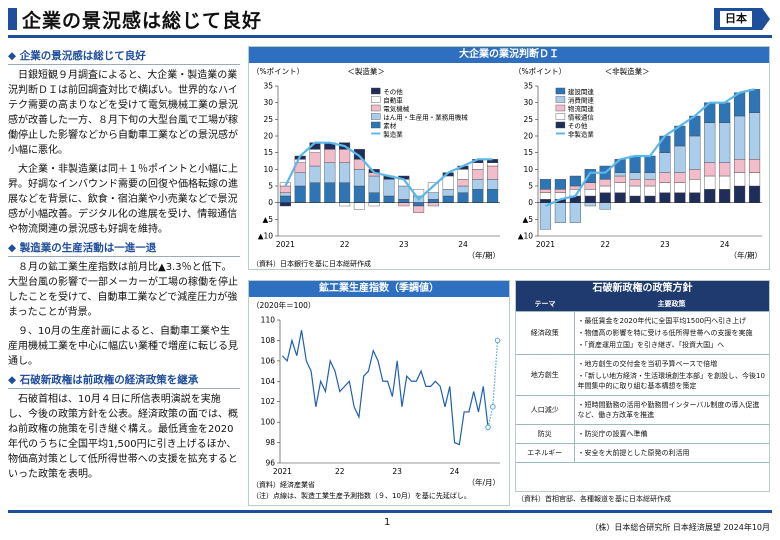 This screenshot has height=540, width=780. What do you see at coordinates (270, 202) in the screenshot?
I see `y-tick-label: 0` at bounding box center [270, 202].